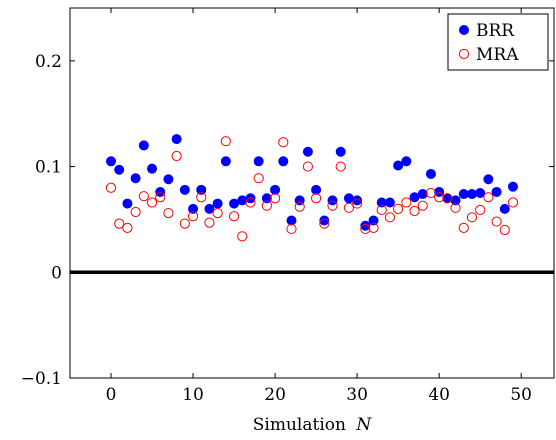  Describe the element at coordinates (111, 395) in the screenshot. I see `x-tick-label: 0` at that location.